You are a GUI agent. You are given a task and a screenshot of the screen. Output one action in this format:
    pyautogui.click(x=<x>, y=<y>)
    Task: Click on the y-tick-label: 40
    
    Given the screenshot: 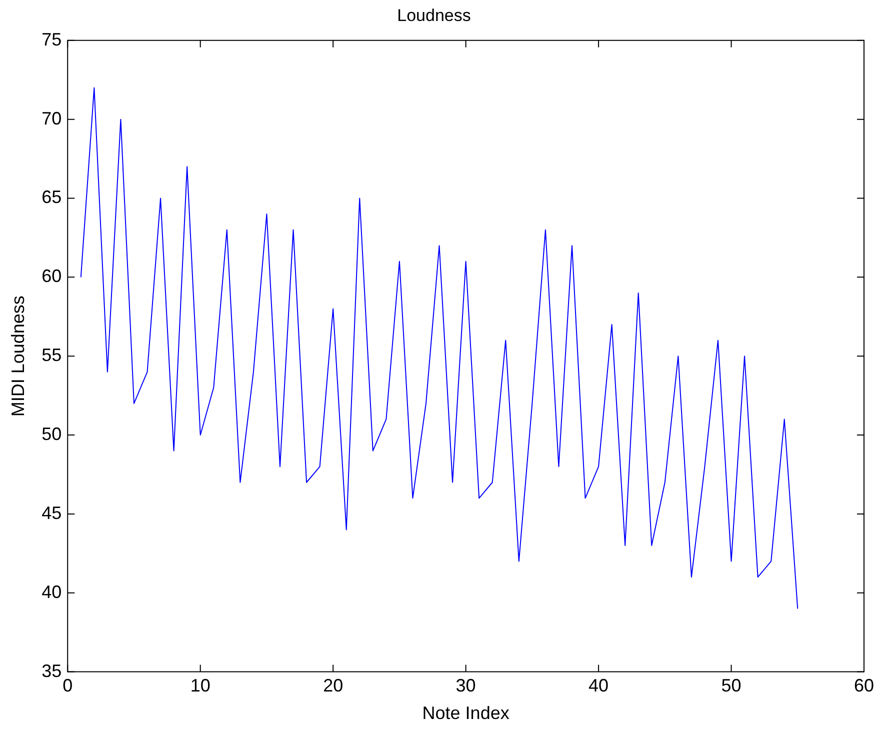 What is the action you would take?
    pyautogui.click(x=52, y=592)
    